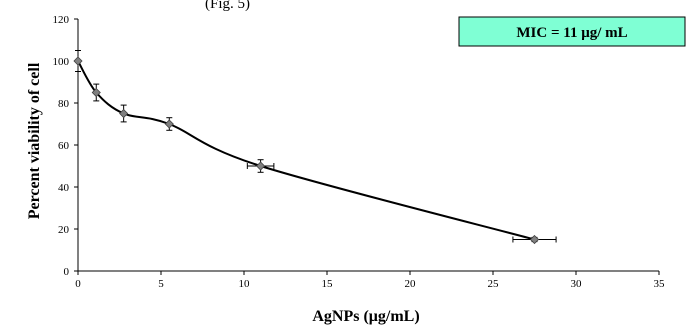  What do you see at coordinates (61, 20) in the screenshot?
I see `y-tick-label: 120` at bounding box center [61, 20].